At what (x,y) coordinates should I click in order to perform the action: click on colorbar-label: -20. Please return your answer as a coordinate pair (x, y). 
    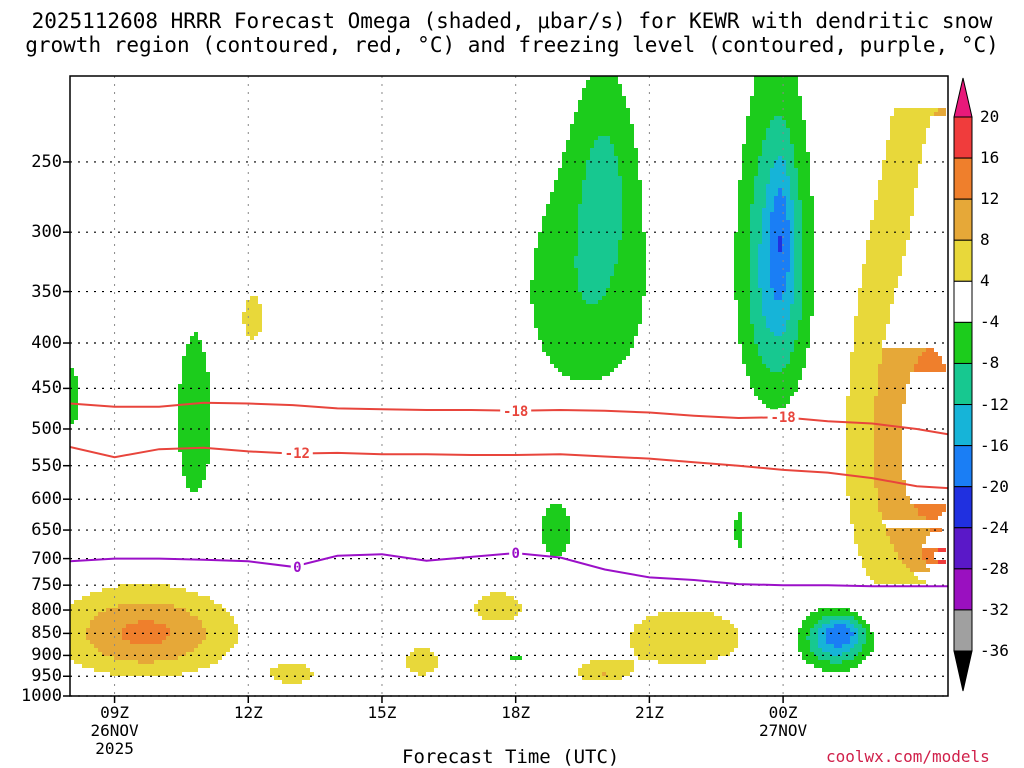
    Looking at the image, I should click on (994, 486).